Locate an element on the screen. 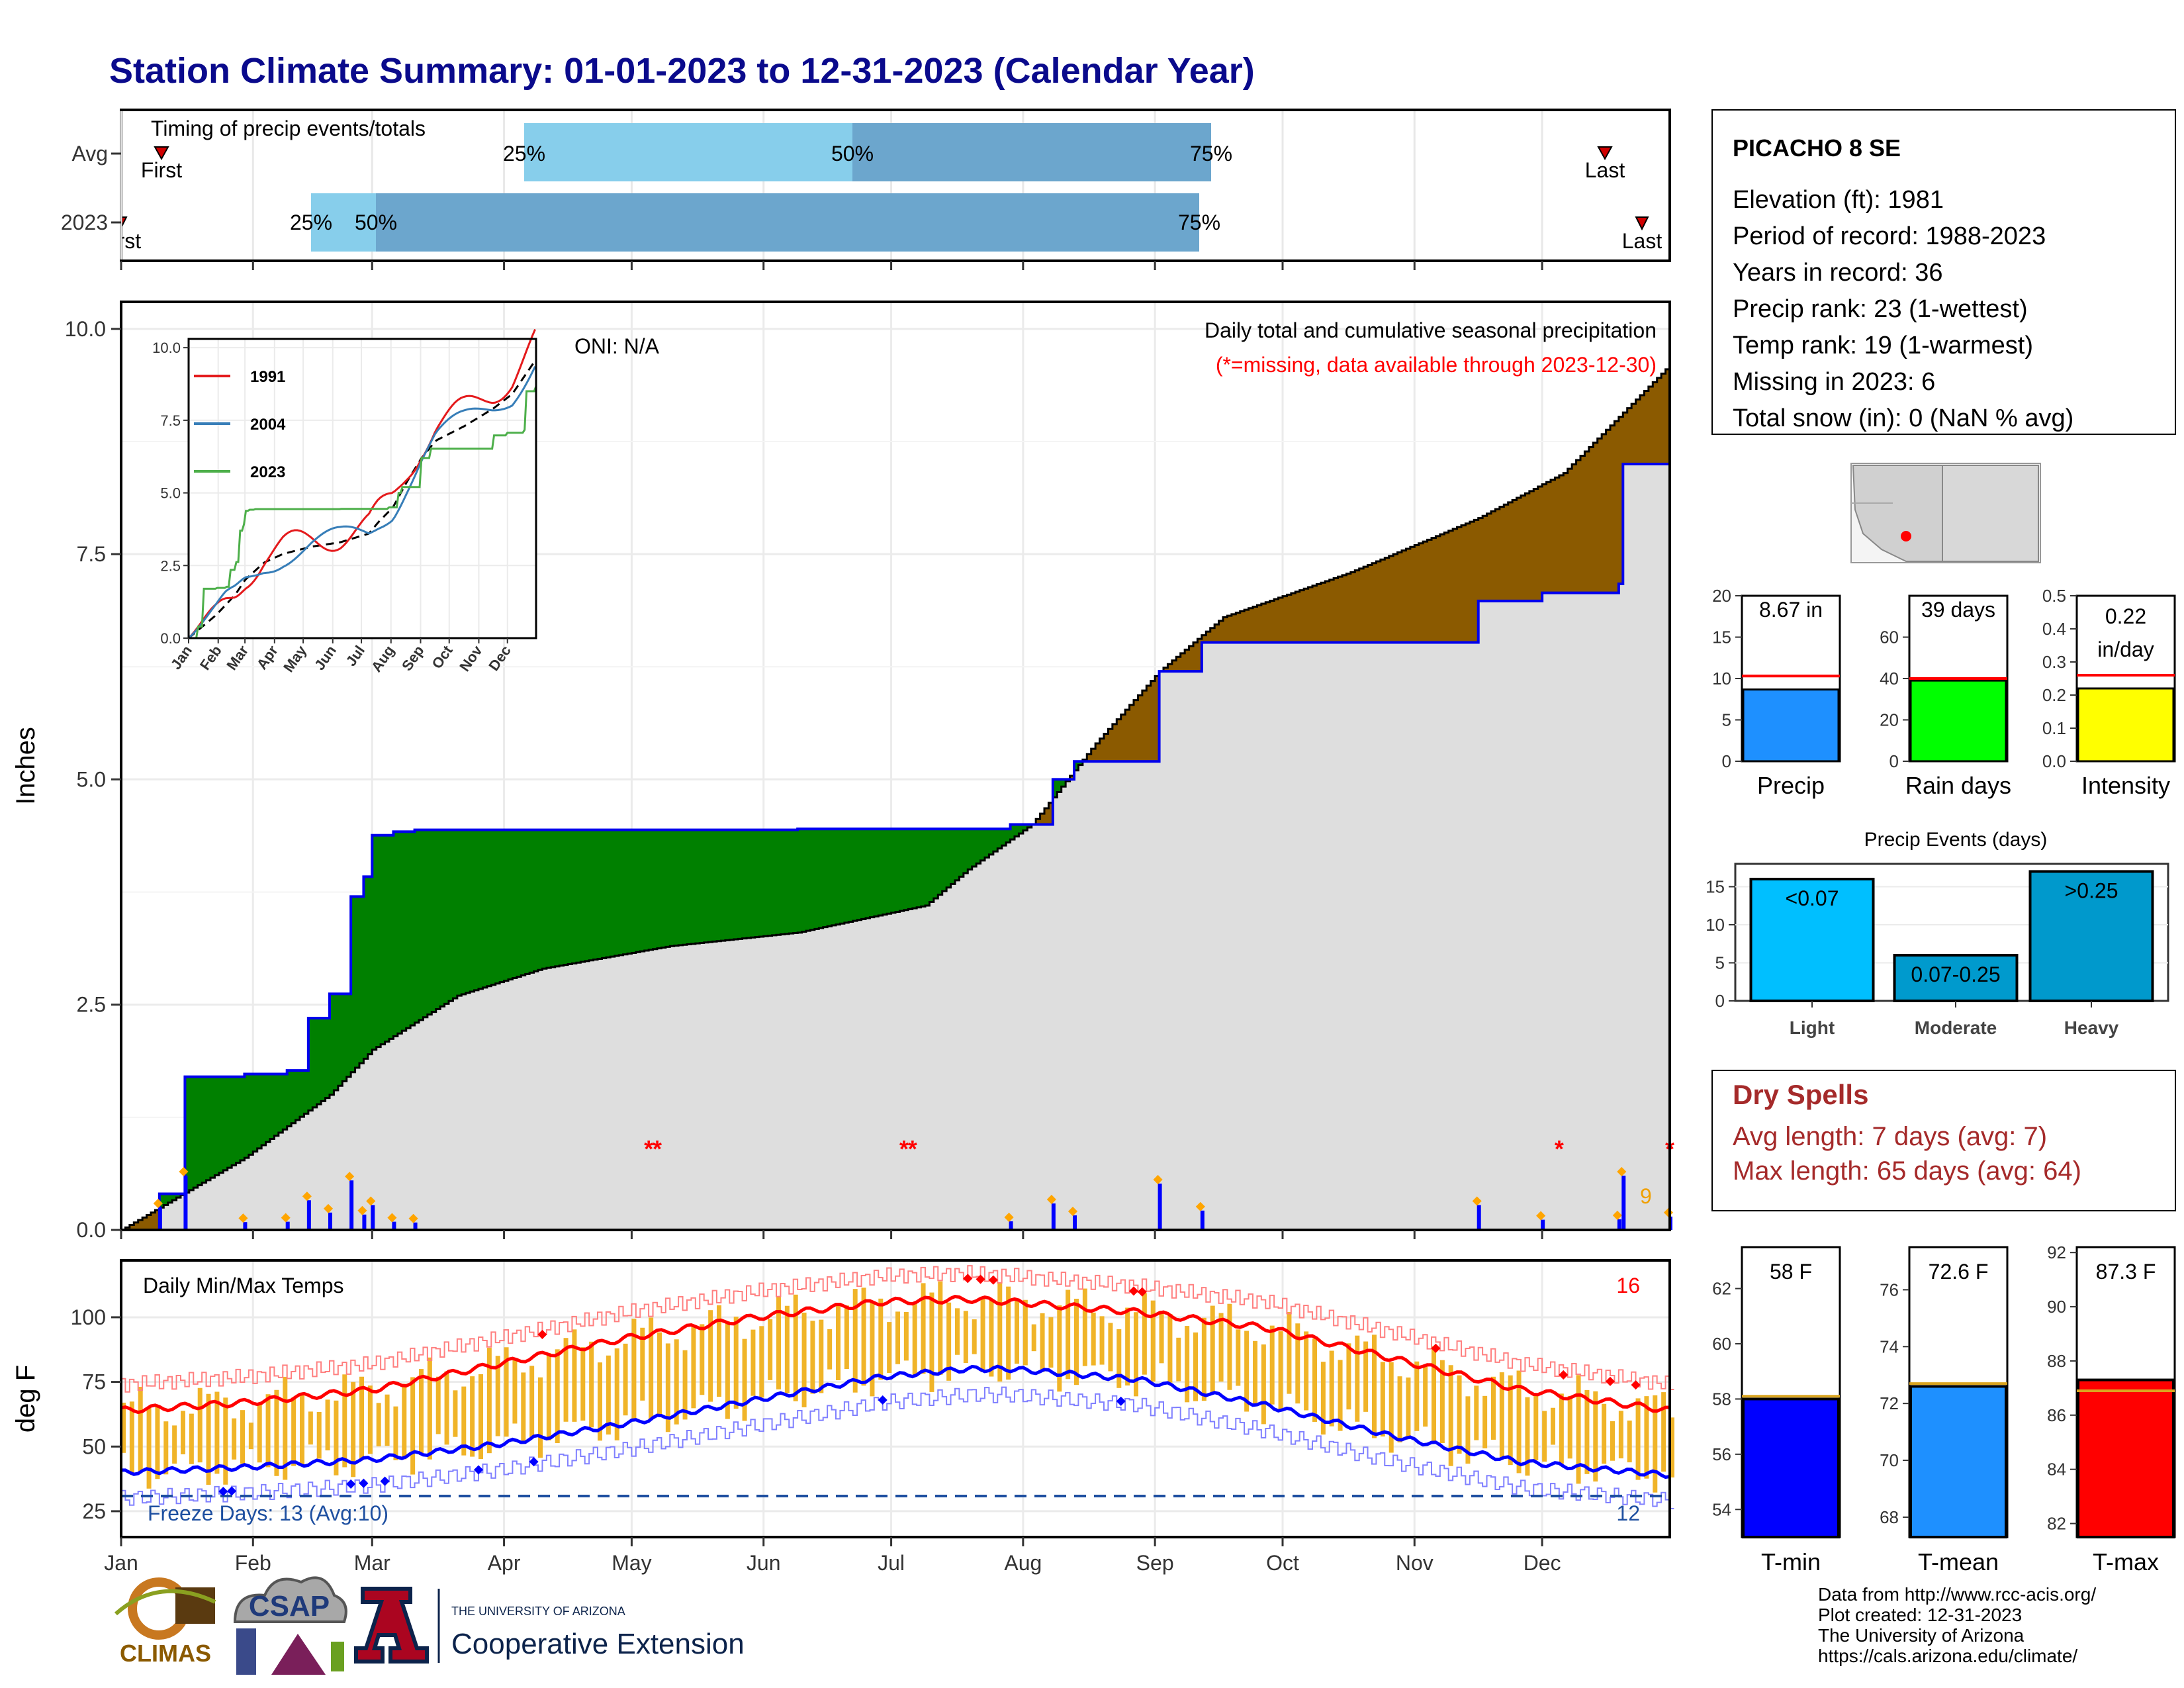 The image size is (2184, 1688). events-bar-label: <0.07 is located at coordinates (1812, 898).